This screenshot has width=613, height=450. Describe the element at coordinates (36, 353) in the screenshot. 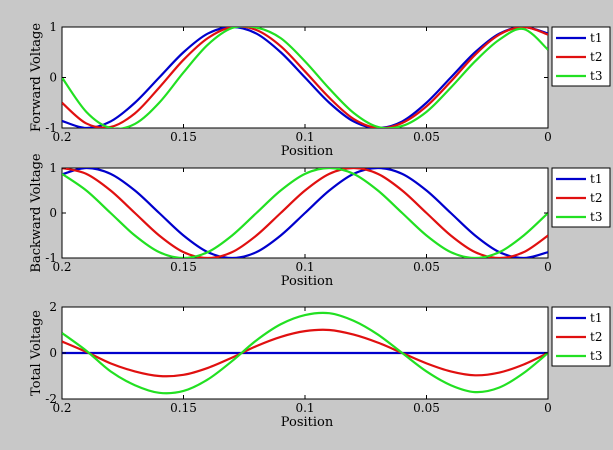

I see `y-axis-label: Total Voltage` at that location.